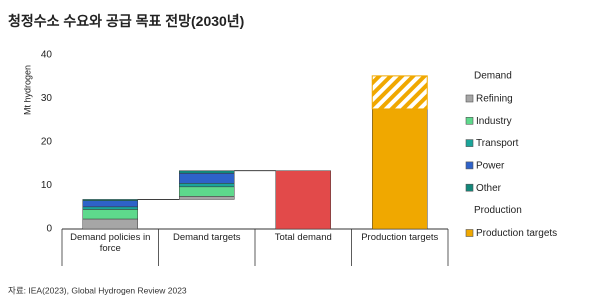 The width and height of the screenshot is (600, 304). I want to click on x-tick-label-box: Total demand, so click(303, 237).